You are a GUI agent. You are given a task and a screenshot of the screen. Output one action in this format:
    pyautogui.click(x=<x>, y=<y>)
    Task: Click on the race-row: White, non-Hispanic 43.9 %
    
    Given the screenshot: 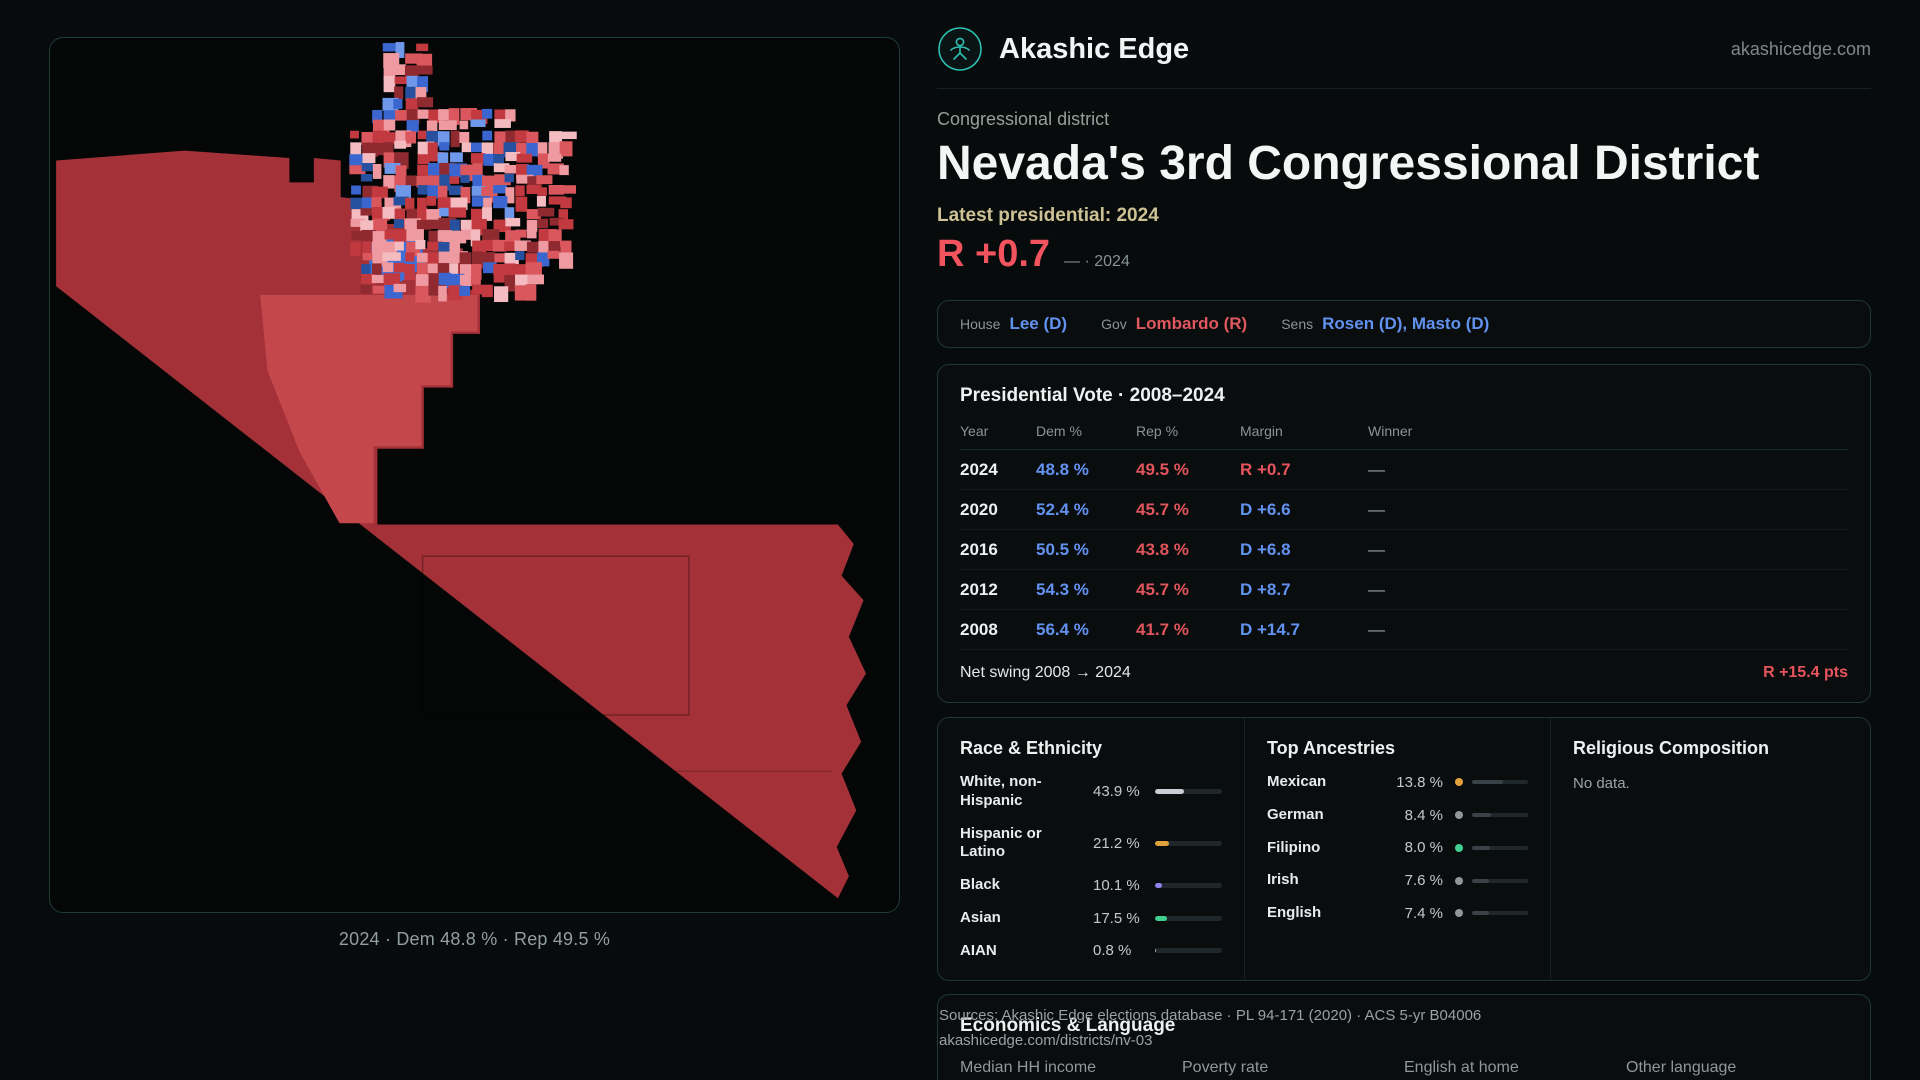 What is the action you would take?
    pyautogui.click(x=1091, y=792)
    